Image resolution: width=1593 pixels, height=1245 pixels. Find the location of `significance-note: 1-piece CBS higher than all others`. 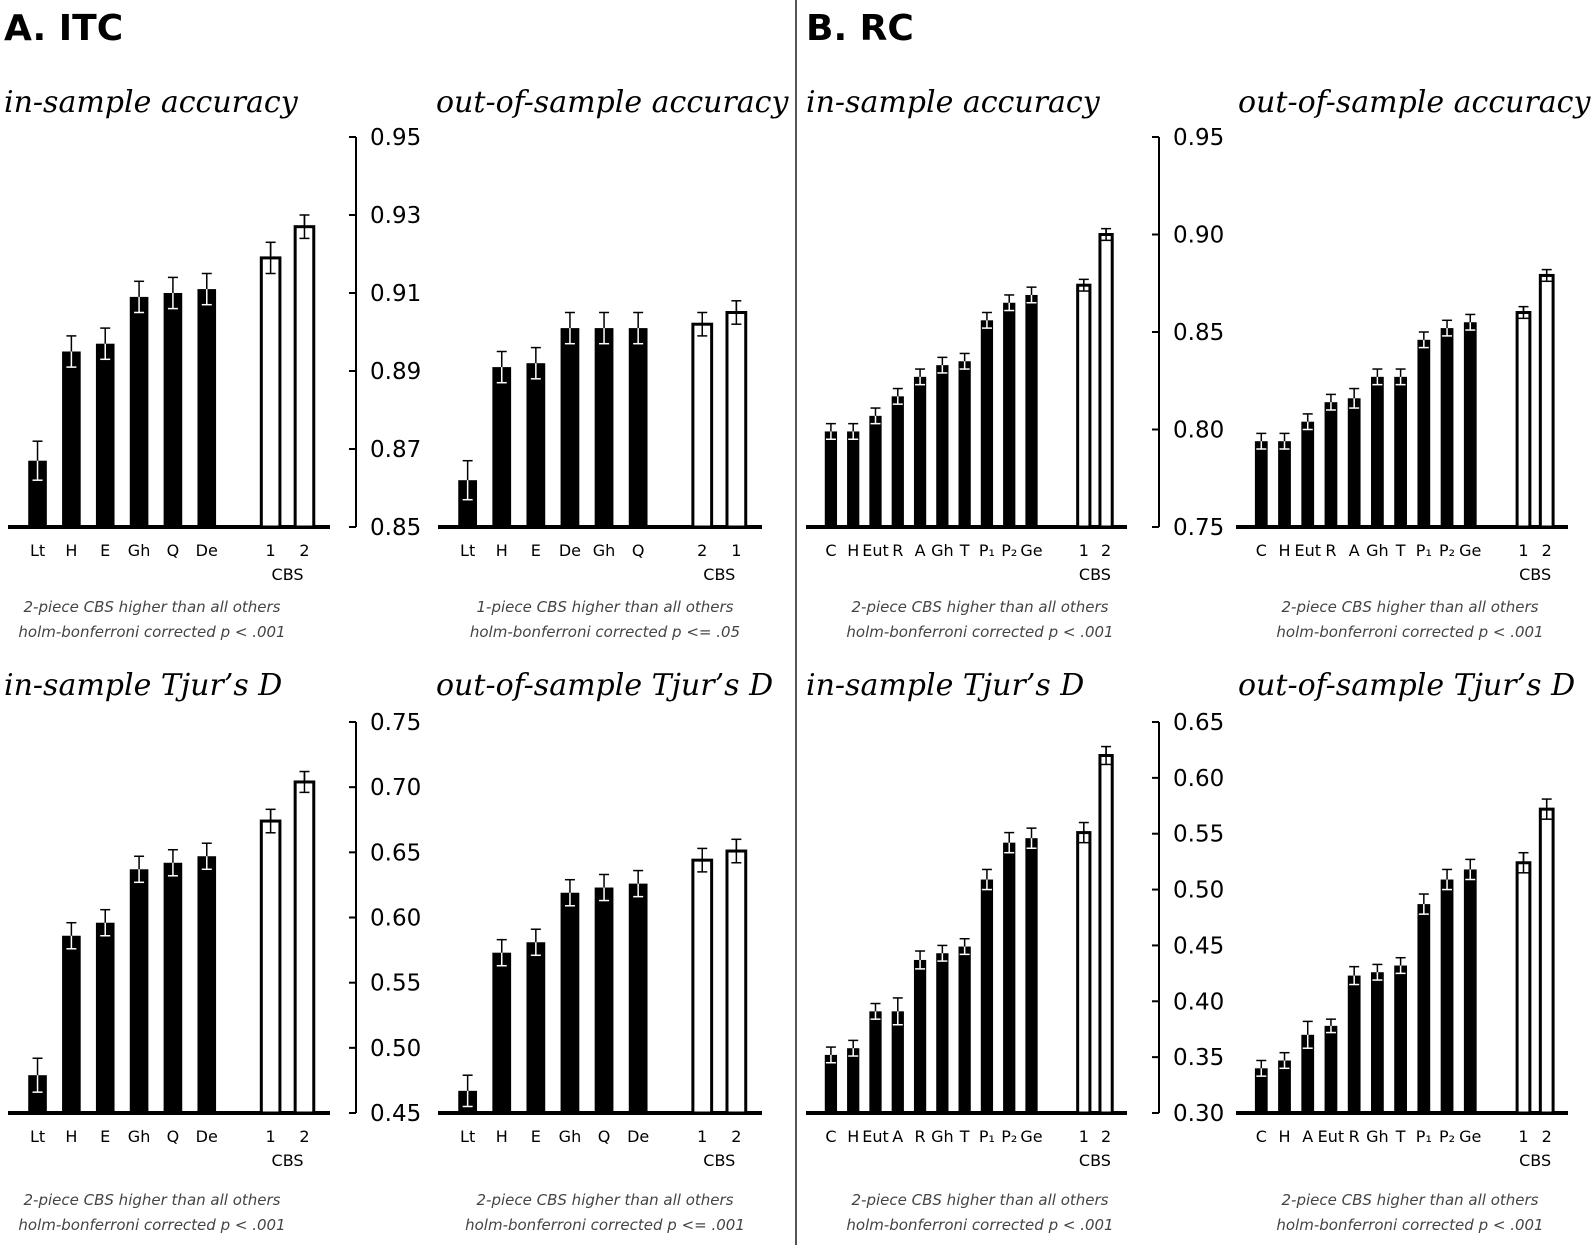

significance-note: 1-piece CBS higher than all others is located at coordinates (605, 607).